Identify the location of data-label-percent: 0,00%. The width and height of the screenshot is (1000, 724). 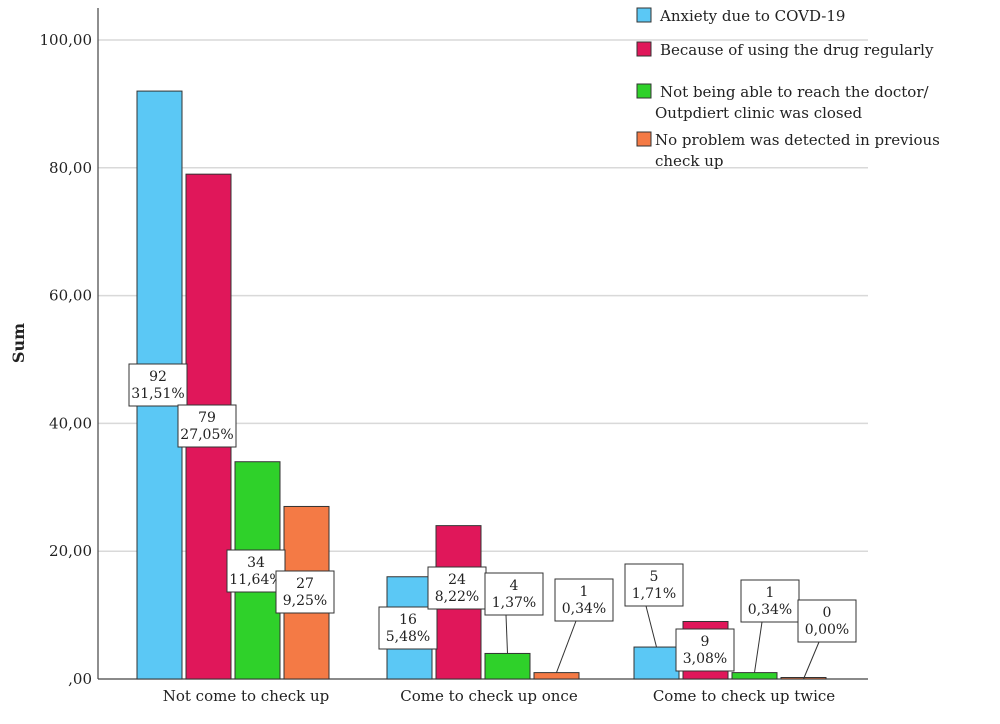
(827, 630).